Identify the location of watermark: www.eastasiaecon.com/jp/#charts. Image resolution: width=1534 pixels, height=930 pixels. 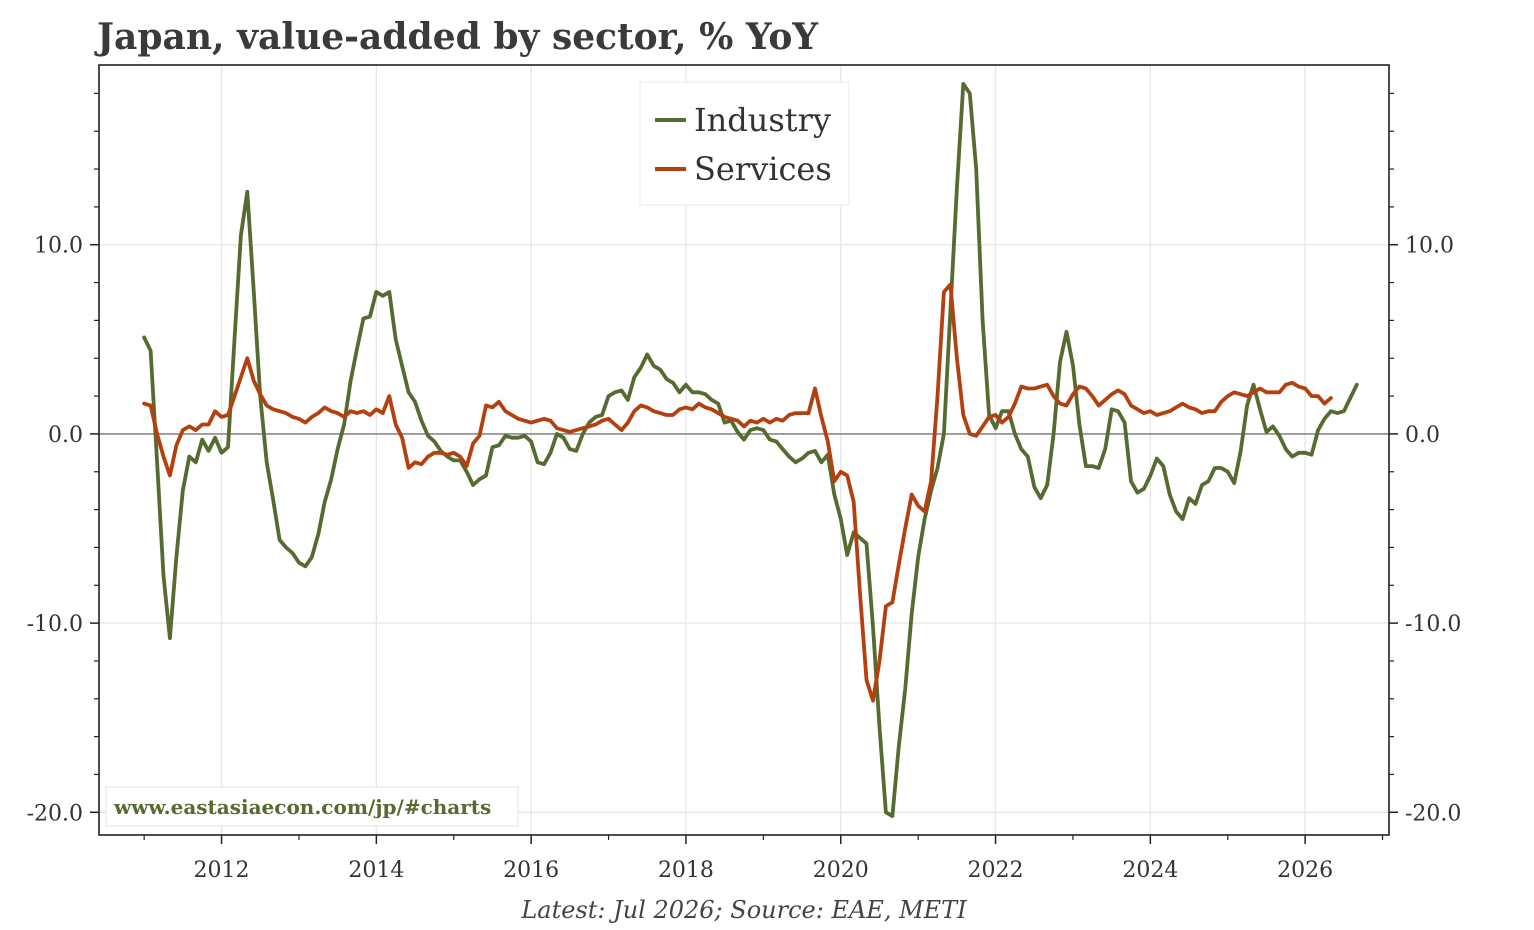
(302, 807).